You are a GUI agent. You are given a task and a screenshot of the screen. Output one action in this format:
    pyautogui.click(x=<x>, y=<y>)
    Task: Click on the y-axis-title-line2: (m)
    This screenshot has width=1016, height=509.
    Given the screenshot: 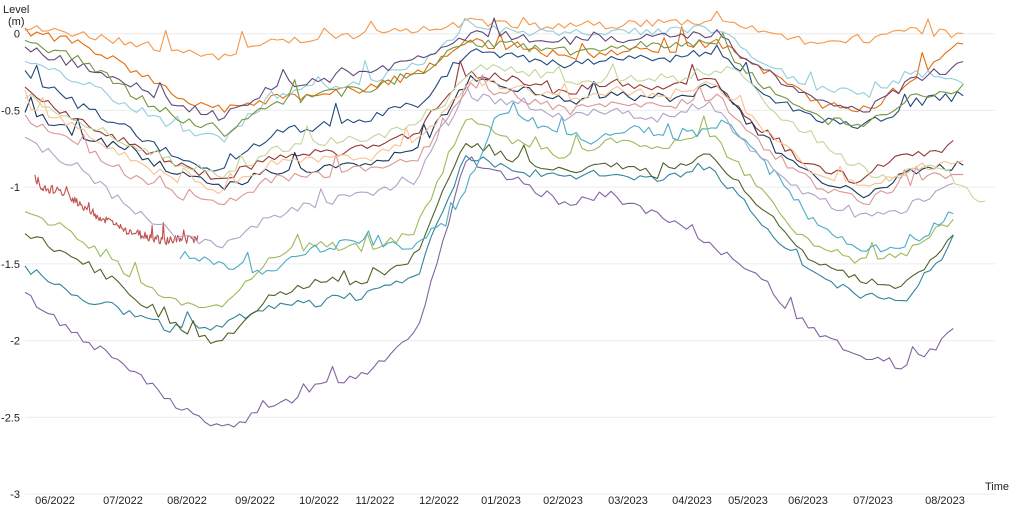 What is the action you would take?
    pyautogui.click(x=16, y=22)
    